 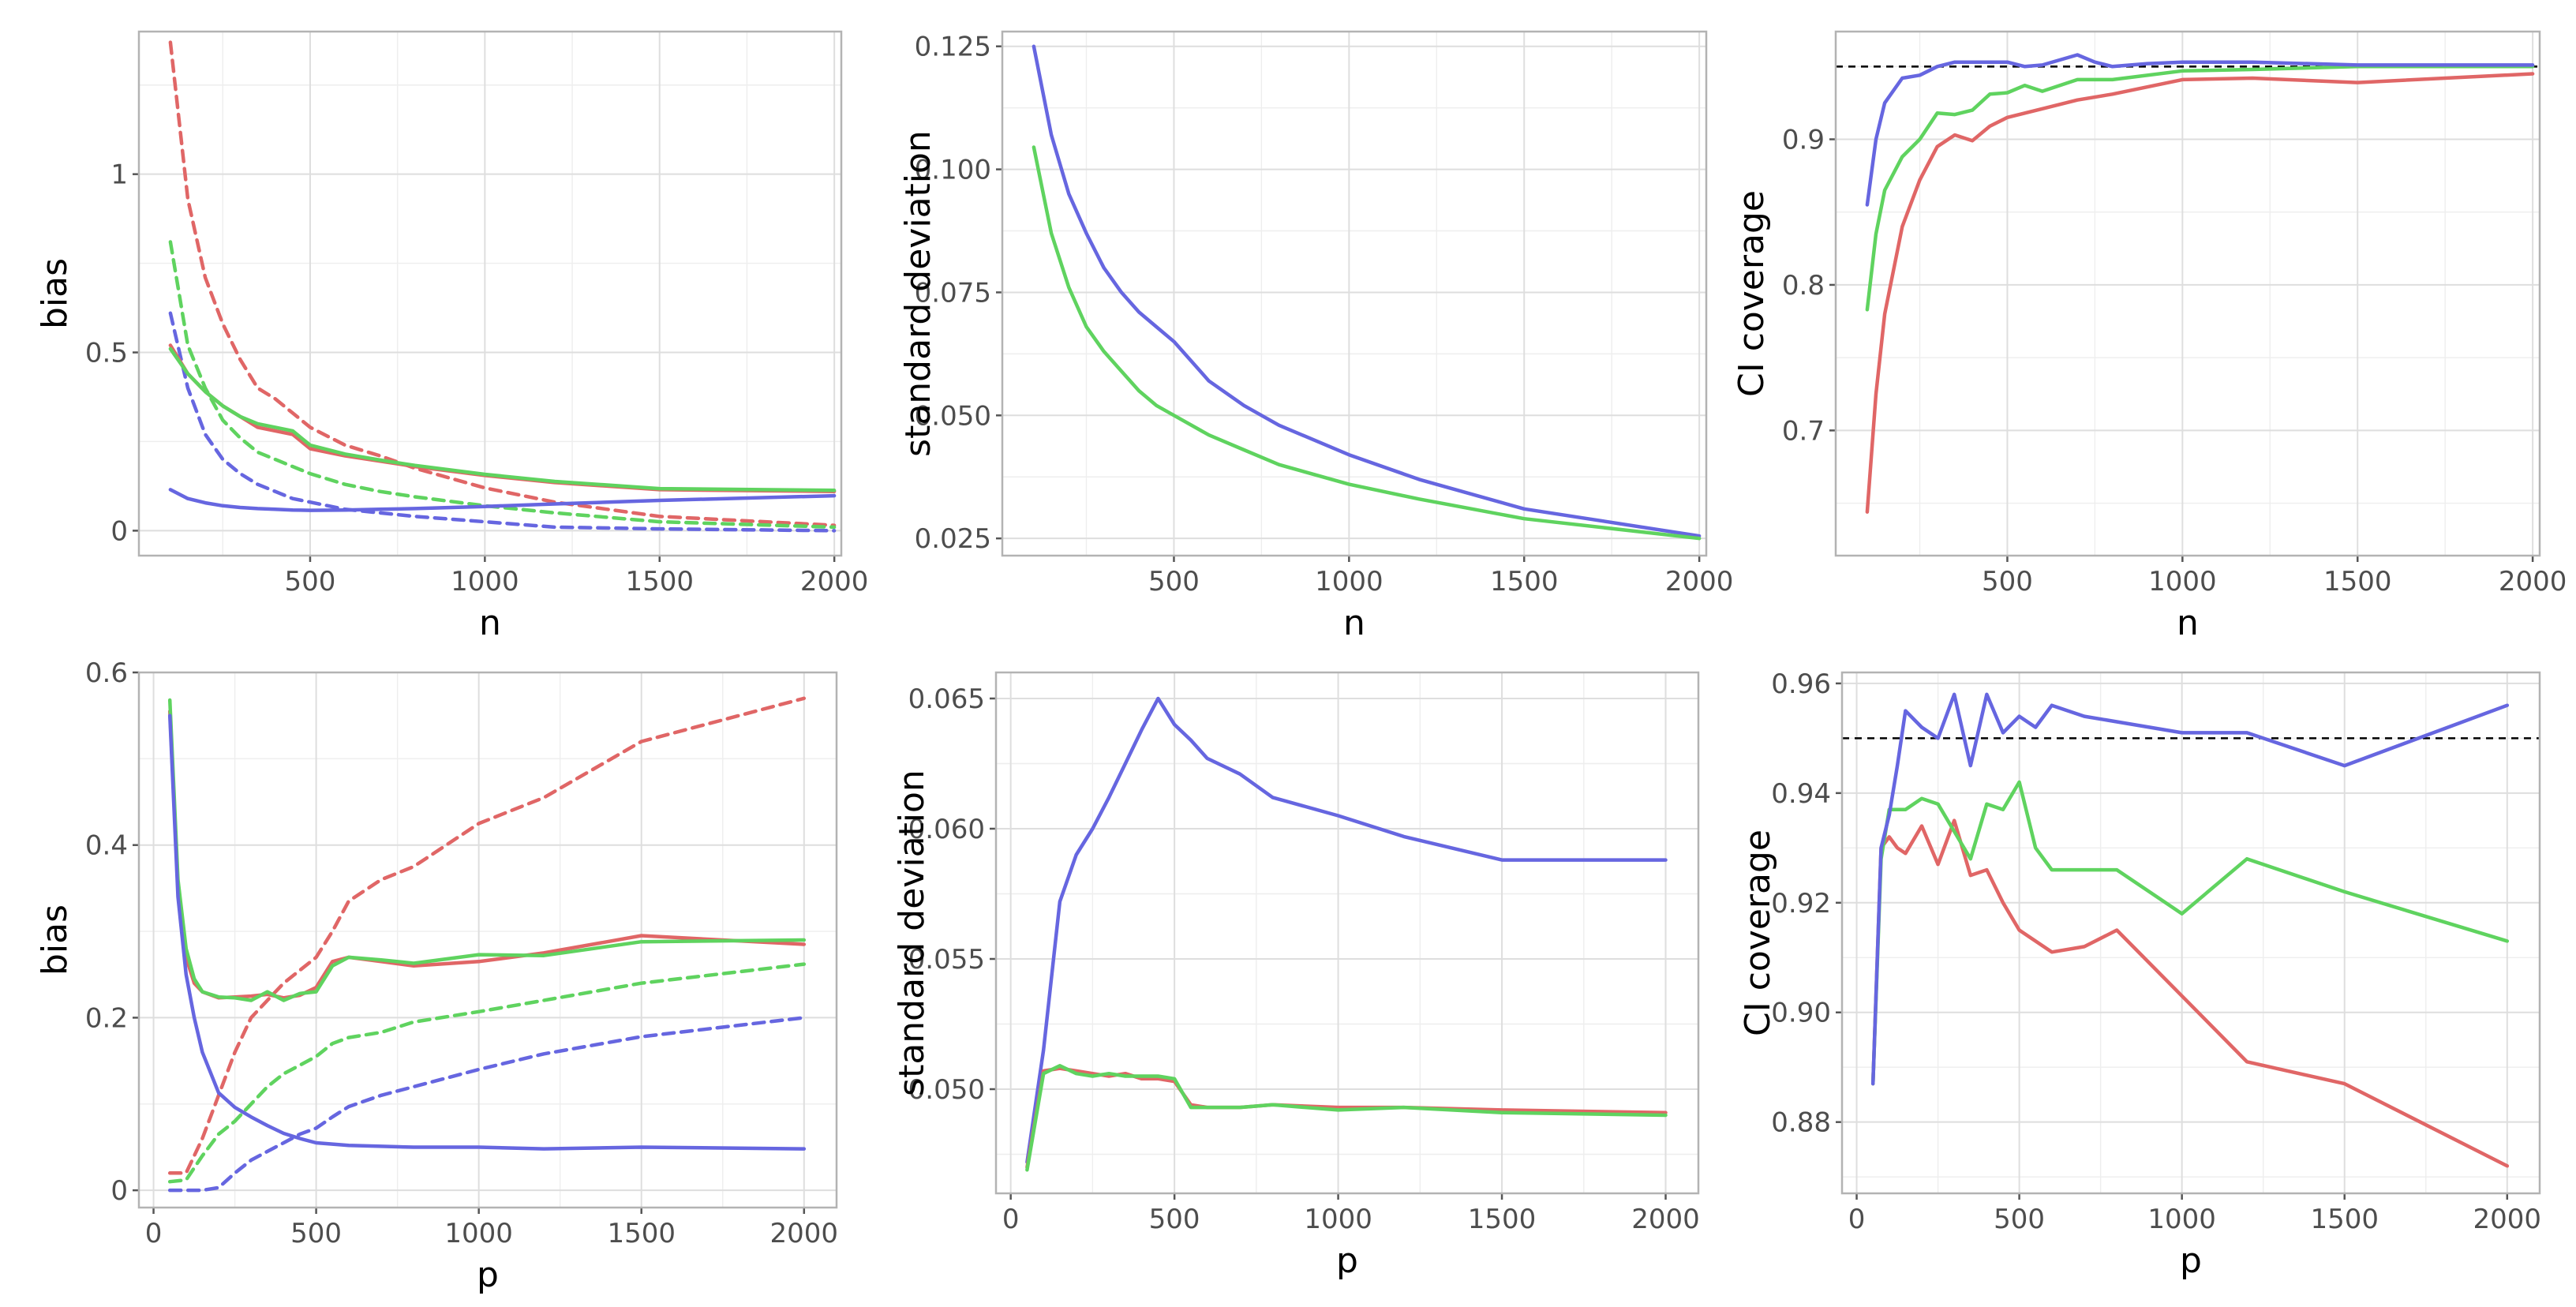 What do you see at coordinates (1803, 285) in the screenshot?
I see `y-tick-label: 0.8` at bounding box center [1803, 285].